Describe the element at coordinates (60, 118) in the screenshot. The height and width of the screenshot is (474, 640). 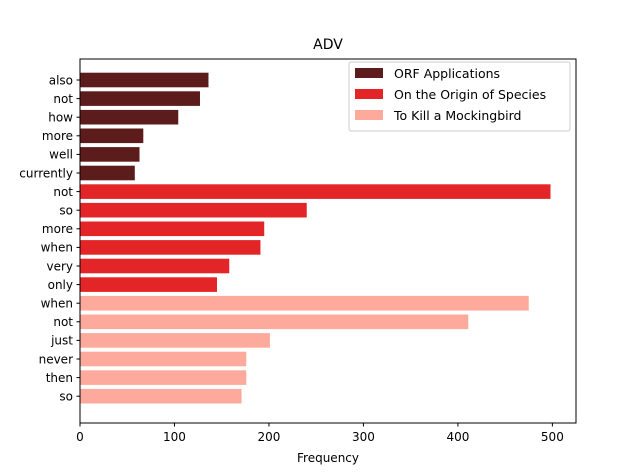
I see `y-tick-label: how` at that location.